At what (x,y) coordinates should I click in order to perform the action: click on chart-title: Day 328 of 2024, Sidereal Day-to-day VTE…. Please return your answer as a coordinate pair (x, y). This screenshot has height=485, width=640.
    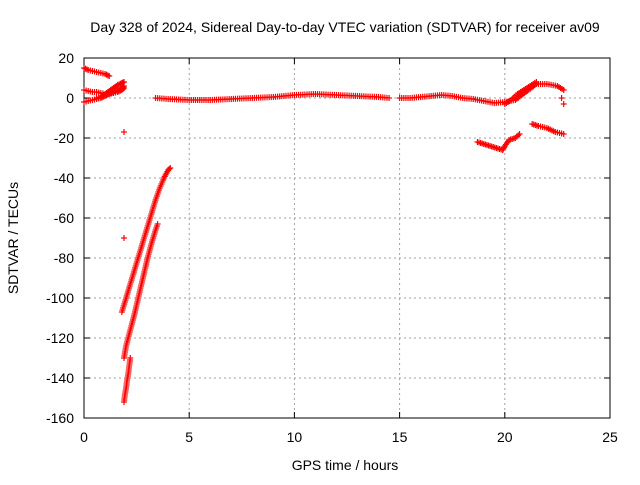
    Looking at the image, I should click on (345, 27).